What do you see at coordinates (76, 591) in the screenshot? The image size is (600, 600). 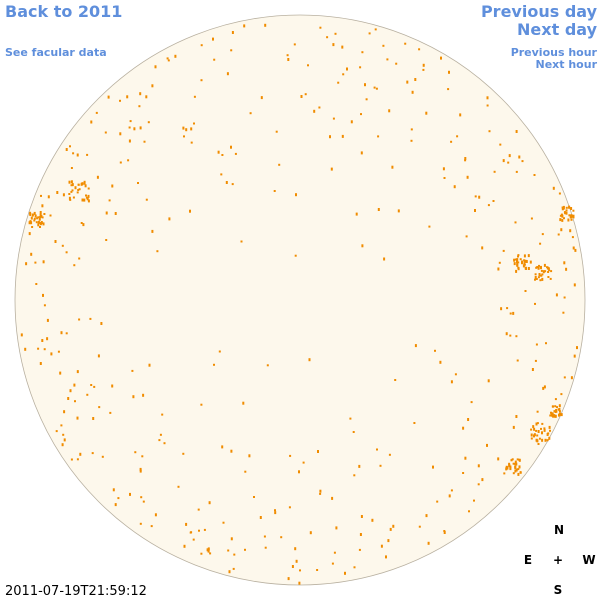 I see `timestamp: 2011-07-19T21:59:12` at bounding box center [76, 591].